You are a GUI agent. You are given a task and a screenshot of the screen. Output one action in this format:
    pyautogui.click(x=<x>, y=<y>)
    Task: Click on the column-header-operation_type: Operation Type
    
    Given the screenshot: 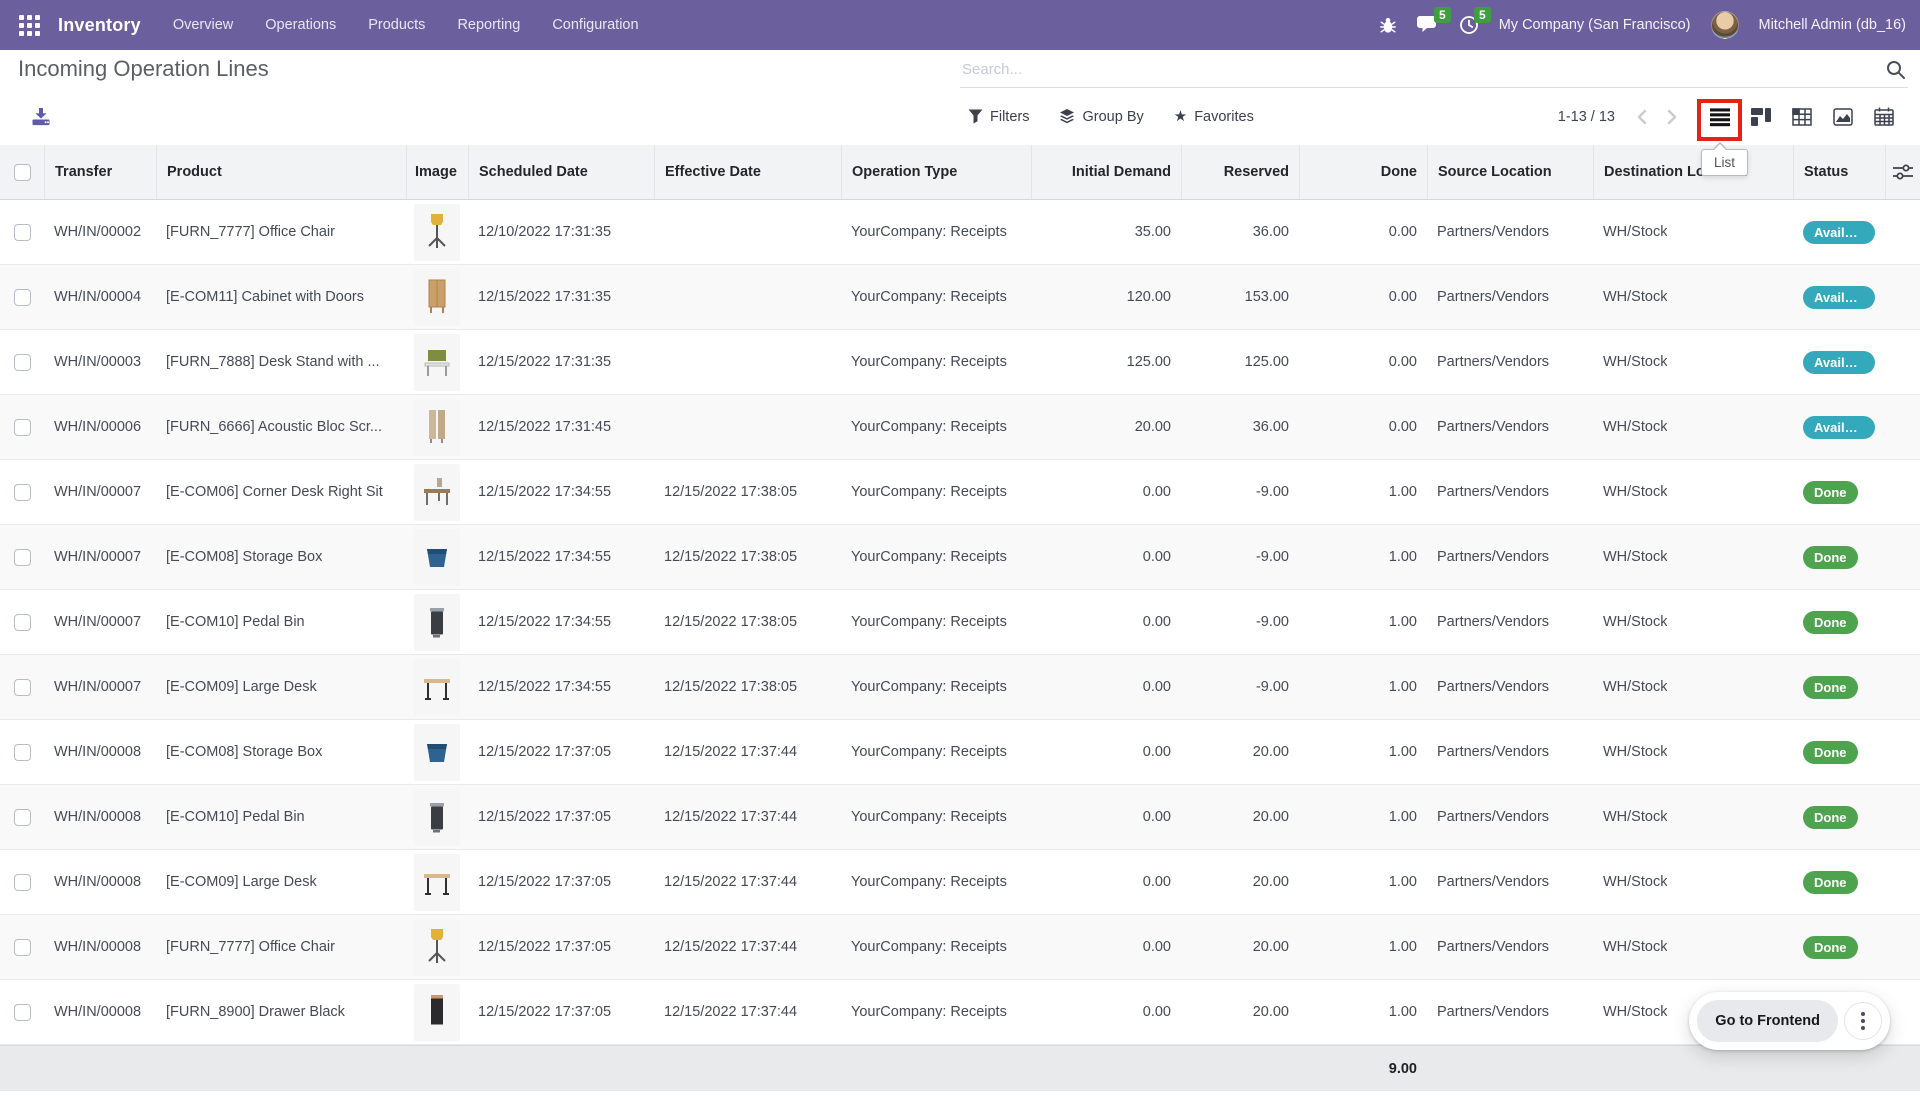 What is the action you would take?
    pyautogui.click(x=936, y=172)
    